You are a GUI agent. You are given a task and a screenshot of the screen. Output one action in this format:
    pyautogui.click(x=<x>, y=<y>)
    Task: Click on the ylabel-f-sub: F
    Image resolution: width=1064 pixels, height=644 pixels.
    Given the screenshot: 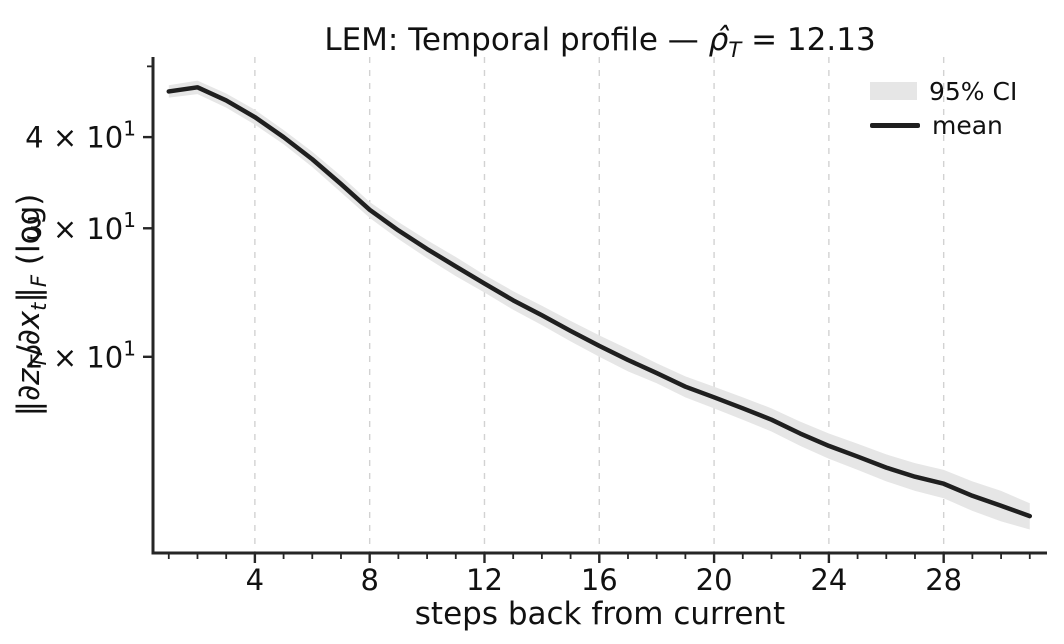 What is the action you would take?
    pyautogui.click(x=39, y=281)
    